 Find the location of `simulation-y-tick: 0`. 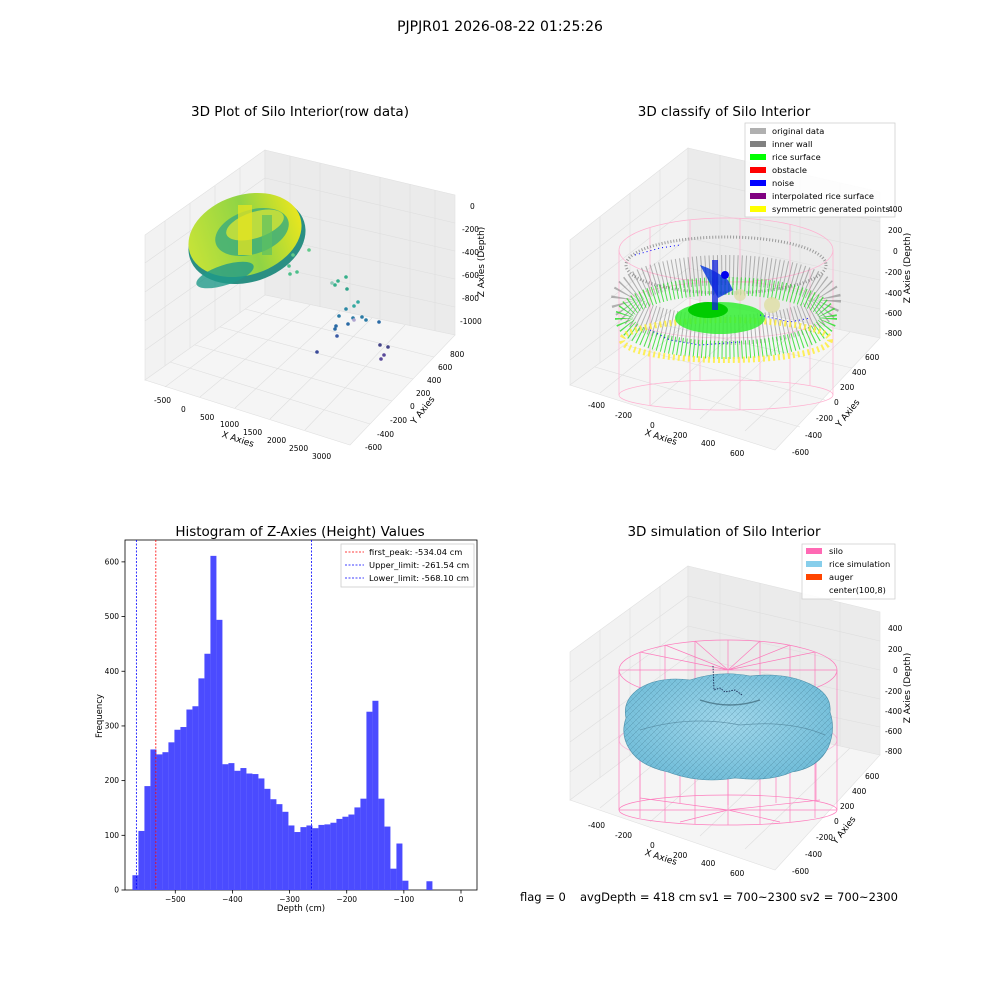

simulation-y-tick: 0 is located at coordinates (836, 821).